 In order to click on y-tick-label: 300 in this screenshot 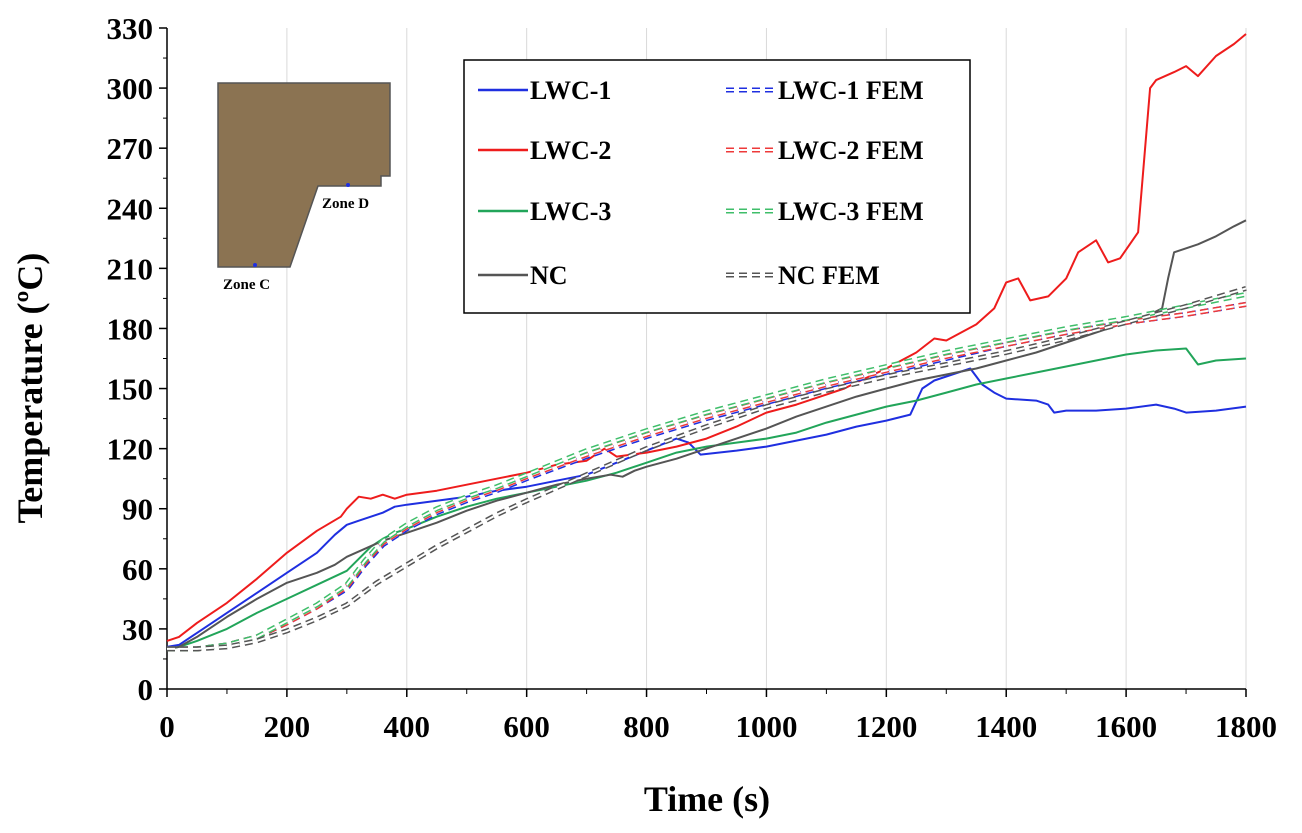, I will do `click(130, 88)`.